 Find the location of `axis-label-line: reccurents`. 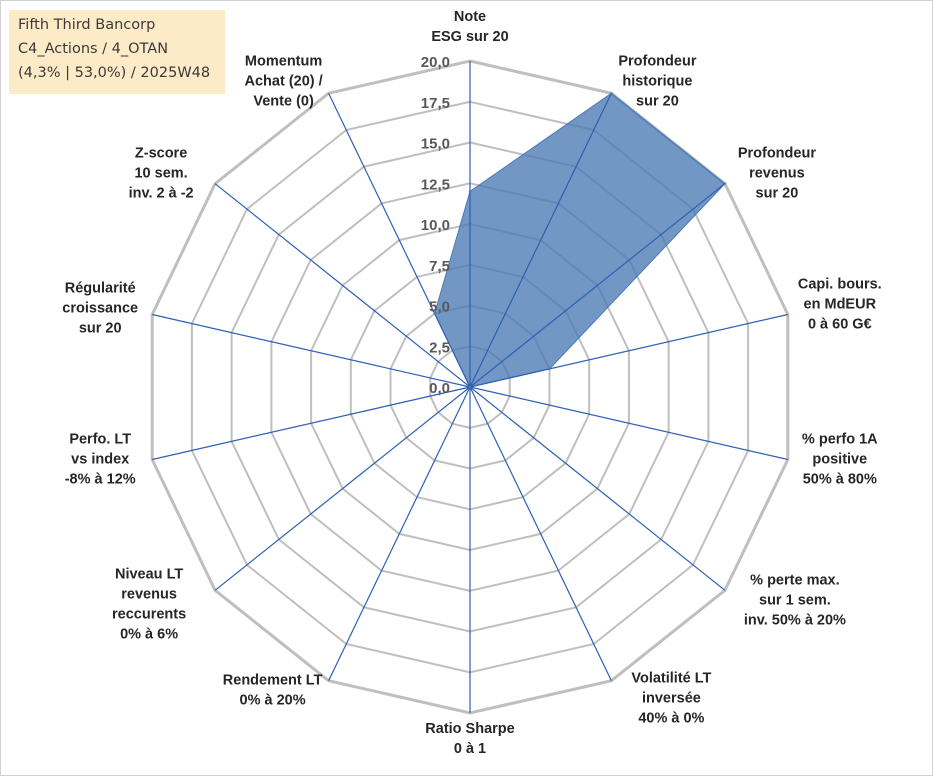

axis-label-line: reccurents is located at coordinates (149, 614).